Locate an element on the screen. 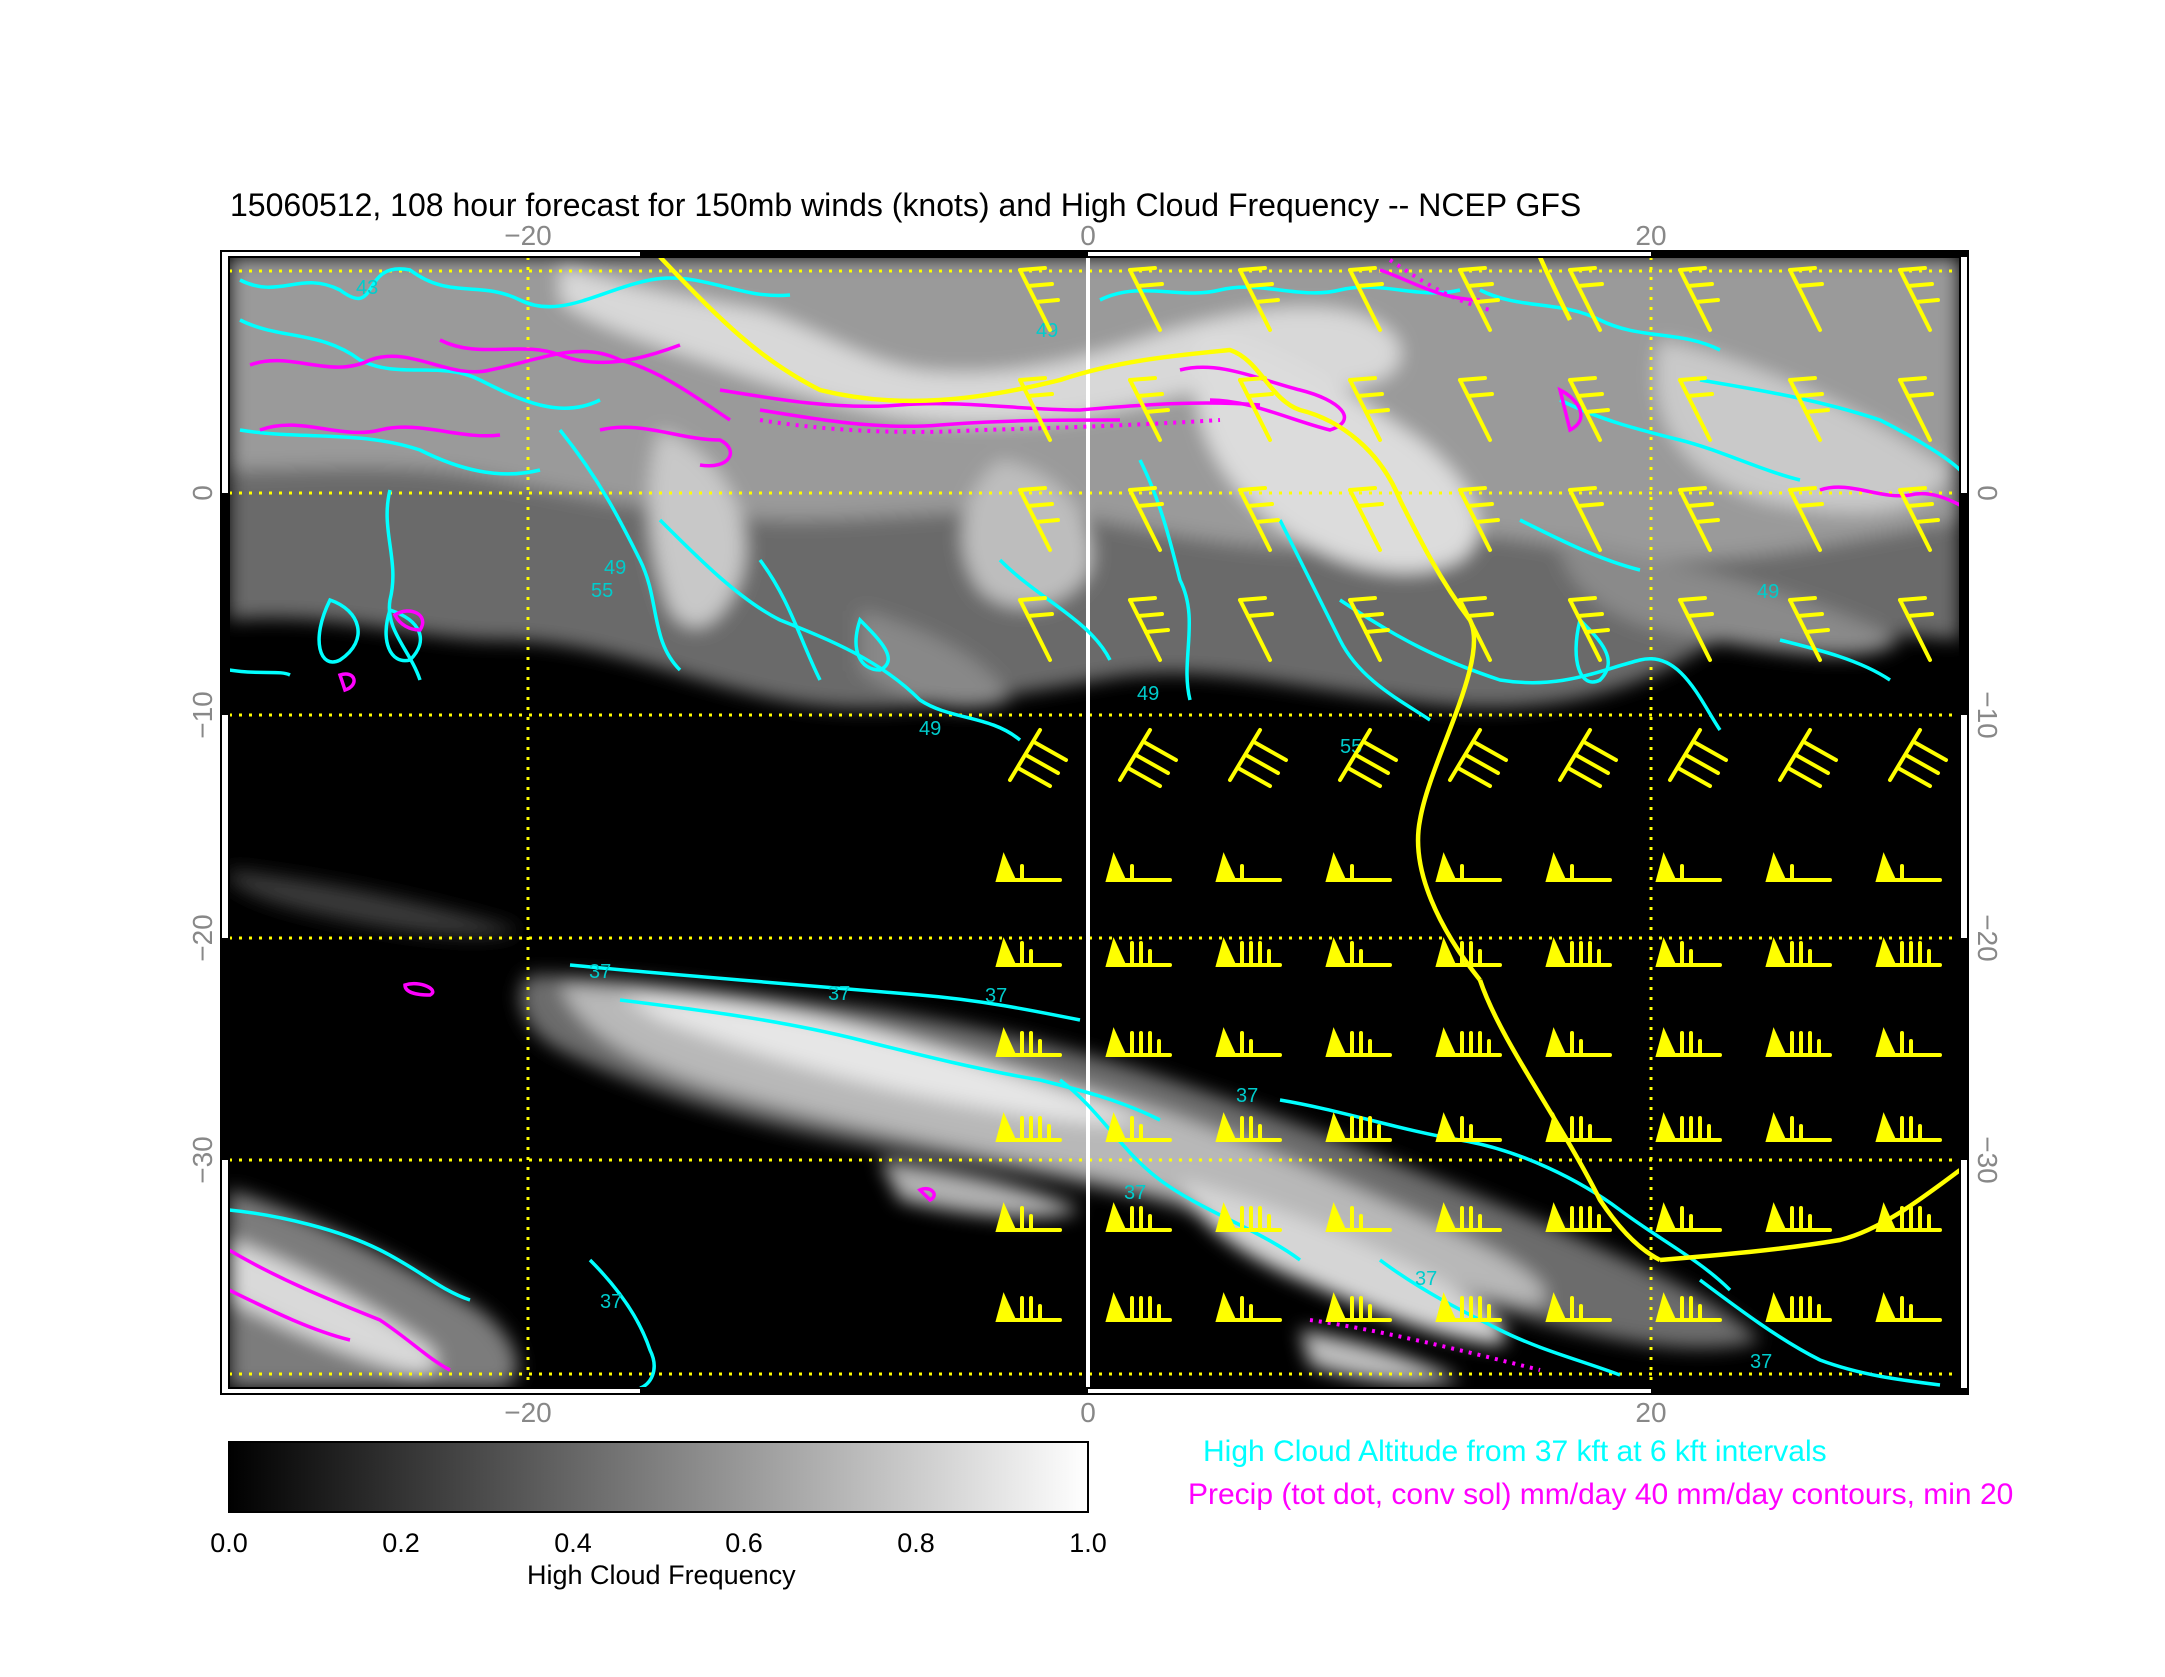  x-tick-label-top: 0 is located at coordinates (1088, 235).